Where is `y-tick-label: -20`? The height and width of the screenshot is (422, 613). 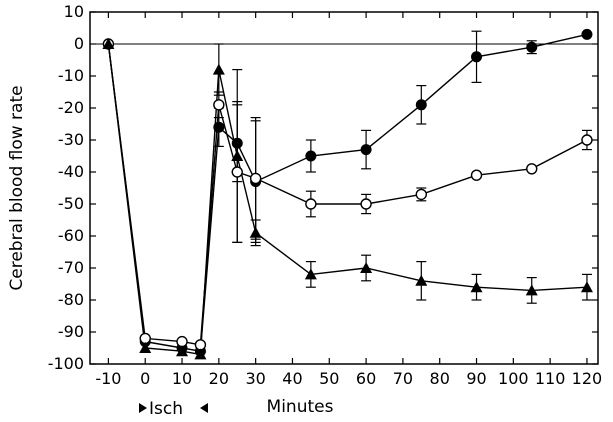 y-tick-label: -20 is located at coordinates (71, 107).